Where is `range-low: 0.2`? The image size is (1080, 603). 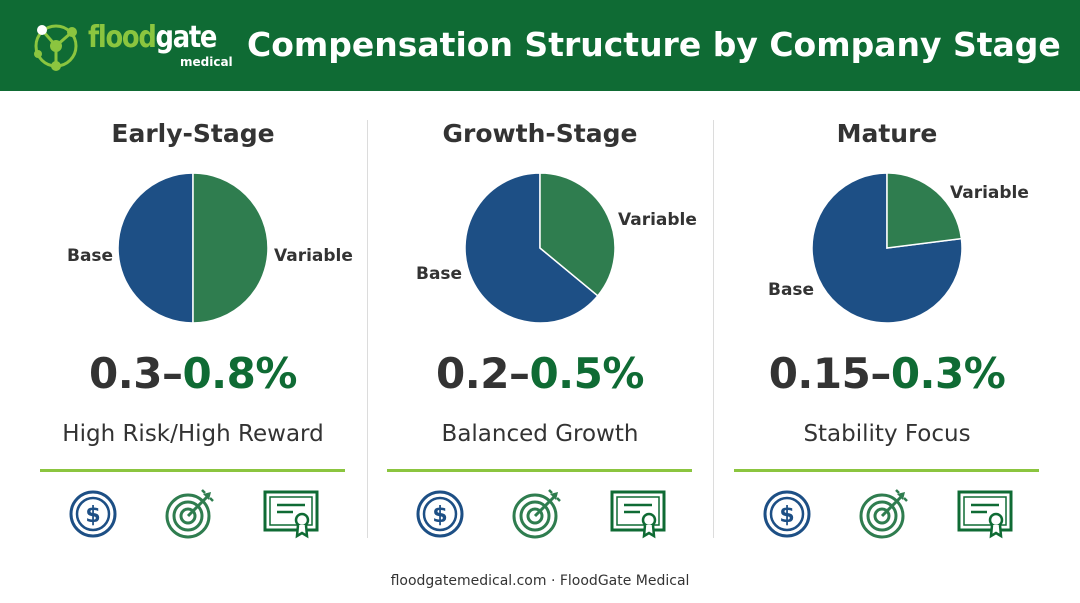 range-low: 0.2 is located at coordinates (472, 373).